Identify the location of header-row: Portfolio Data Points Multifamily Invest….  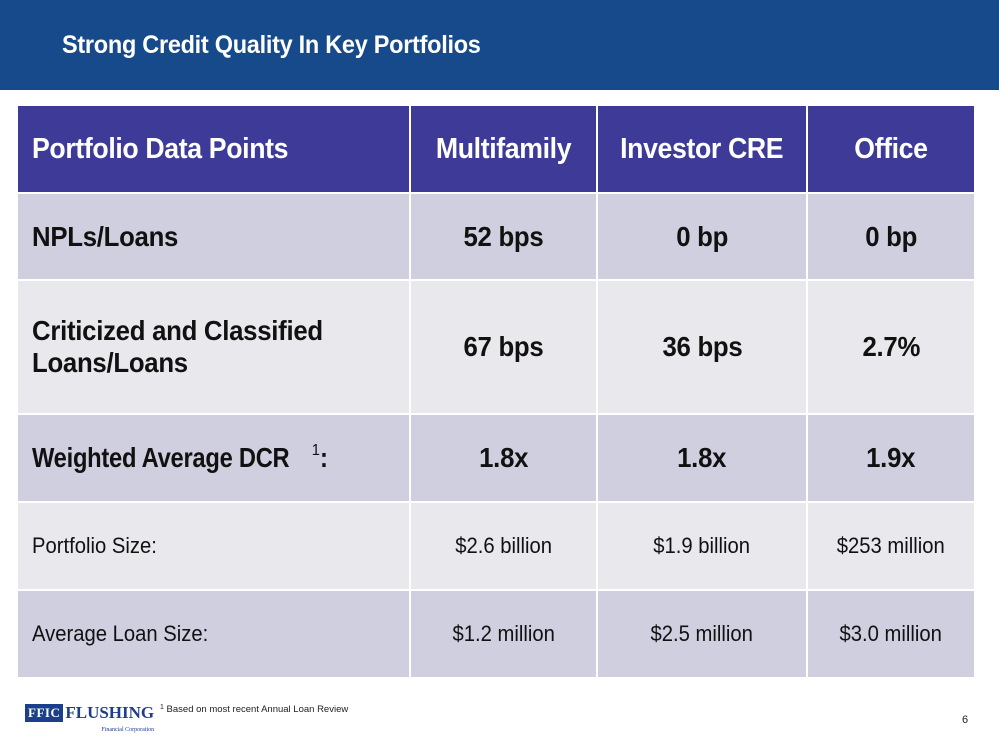
(496, 149).